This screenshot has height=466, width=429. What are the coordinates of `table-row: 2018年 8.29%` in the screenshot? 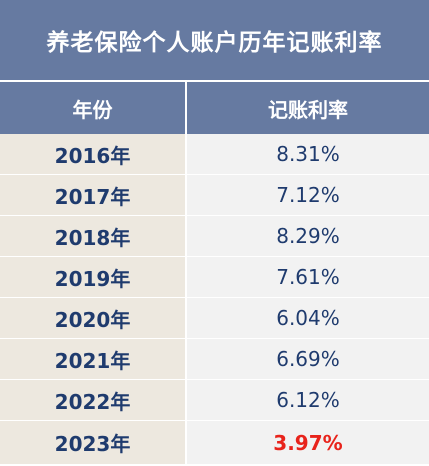 It's located at (214, 236).